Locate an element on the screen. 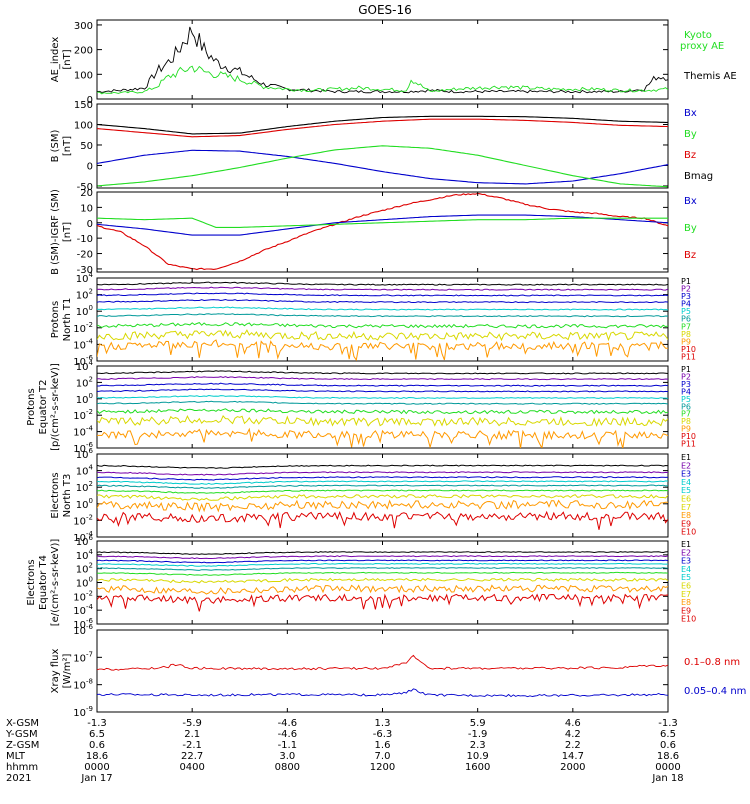 The height and width of the screenshot is (804, 750). row-label: hhmm is located at coordinates (22, 767).